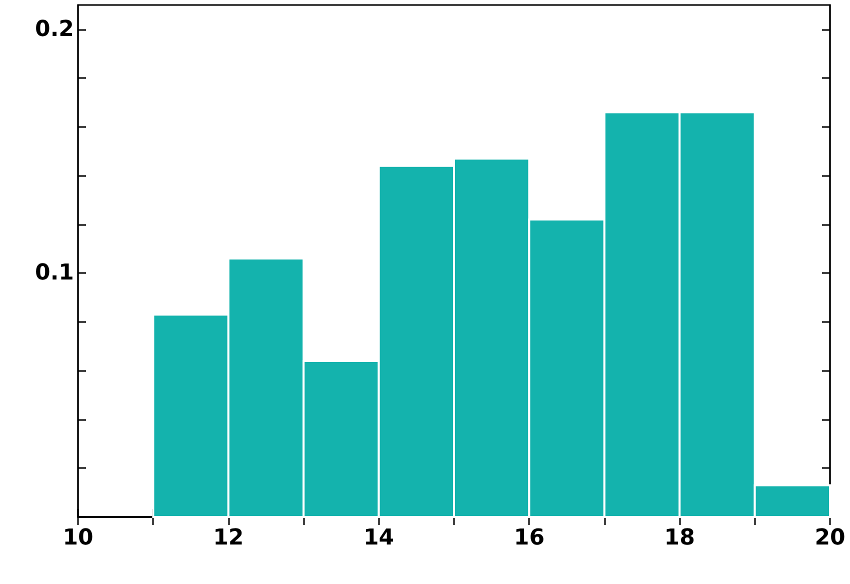 Image resolution: width=850 pixels, height=584 pixels. What do you see at coordinates (78, 538) in the screenshot?
I see `x-tick-label: 10` at bounding box center [78, 538].